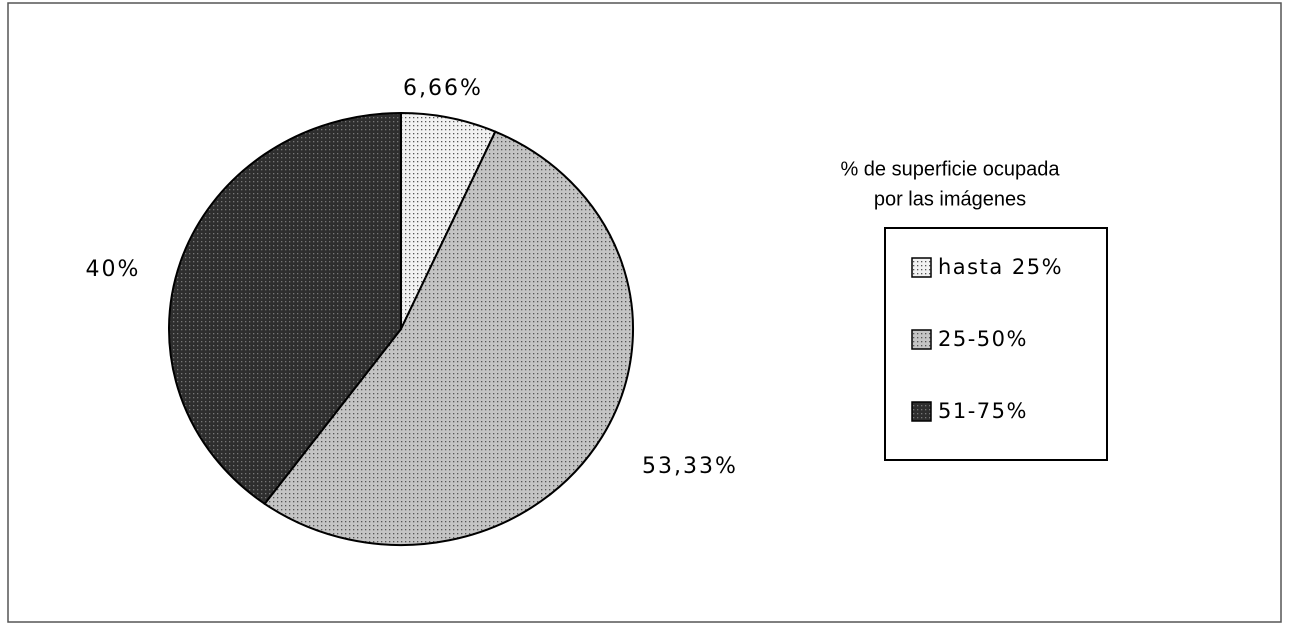  Describe the element at coordinates (950, 169) in the screenshot. I see `legend-title: % de superficie ocupada` at that location.